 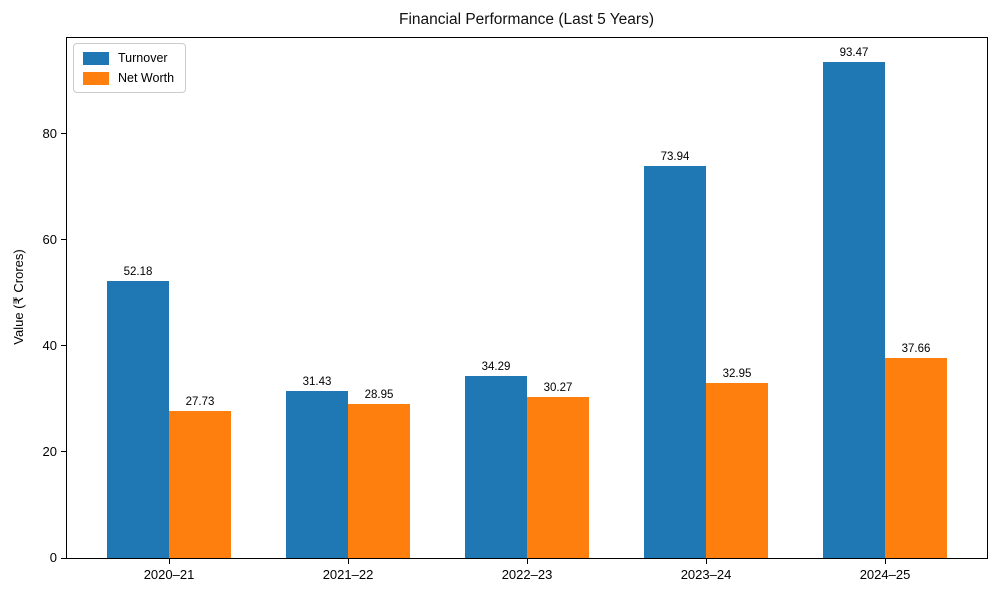 I want to click on legend-label-turnover: Turnover, so click(x=143, y=58).